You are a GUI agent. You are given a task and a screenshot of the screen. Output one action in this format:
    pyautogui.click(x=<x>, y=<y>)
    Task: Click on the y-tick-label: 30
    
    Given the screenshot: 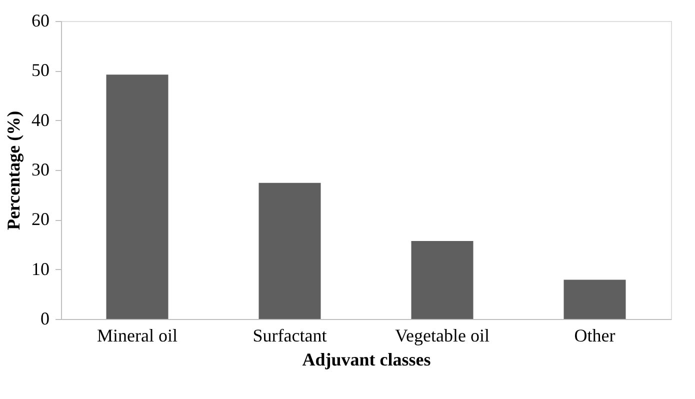 What is the action you would take?
    pyautogui.click(x=41, y=170)
    